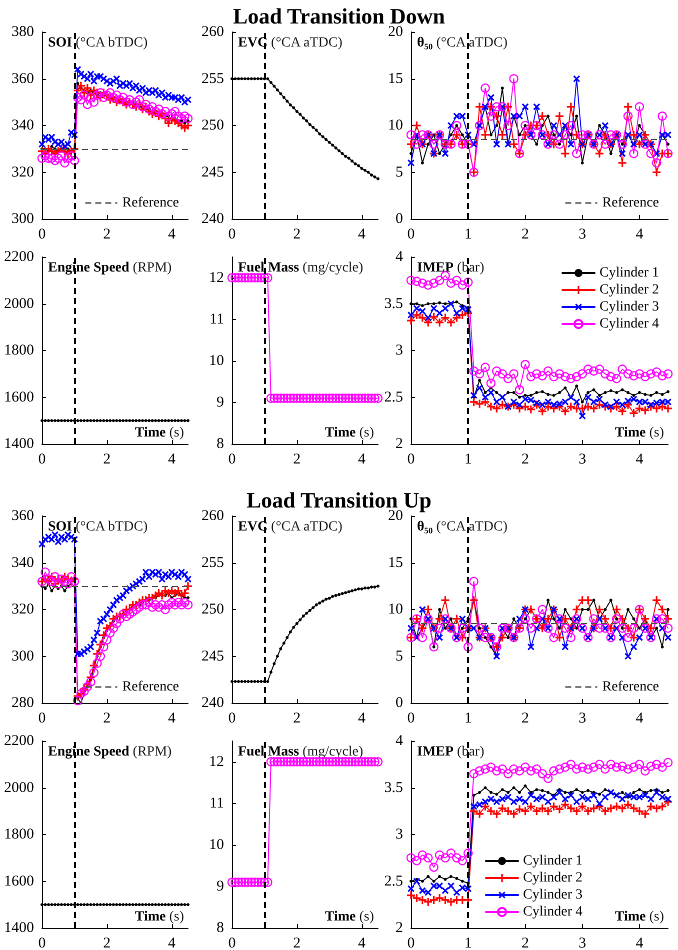 This screenshot has width=678, height=950. What do you see at coordinates (23, 32) in the screenshot?
I see `y-tick-label: 380` at bounding box center [23, 32].